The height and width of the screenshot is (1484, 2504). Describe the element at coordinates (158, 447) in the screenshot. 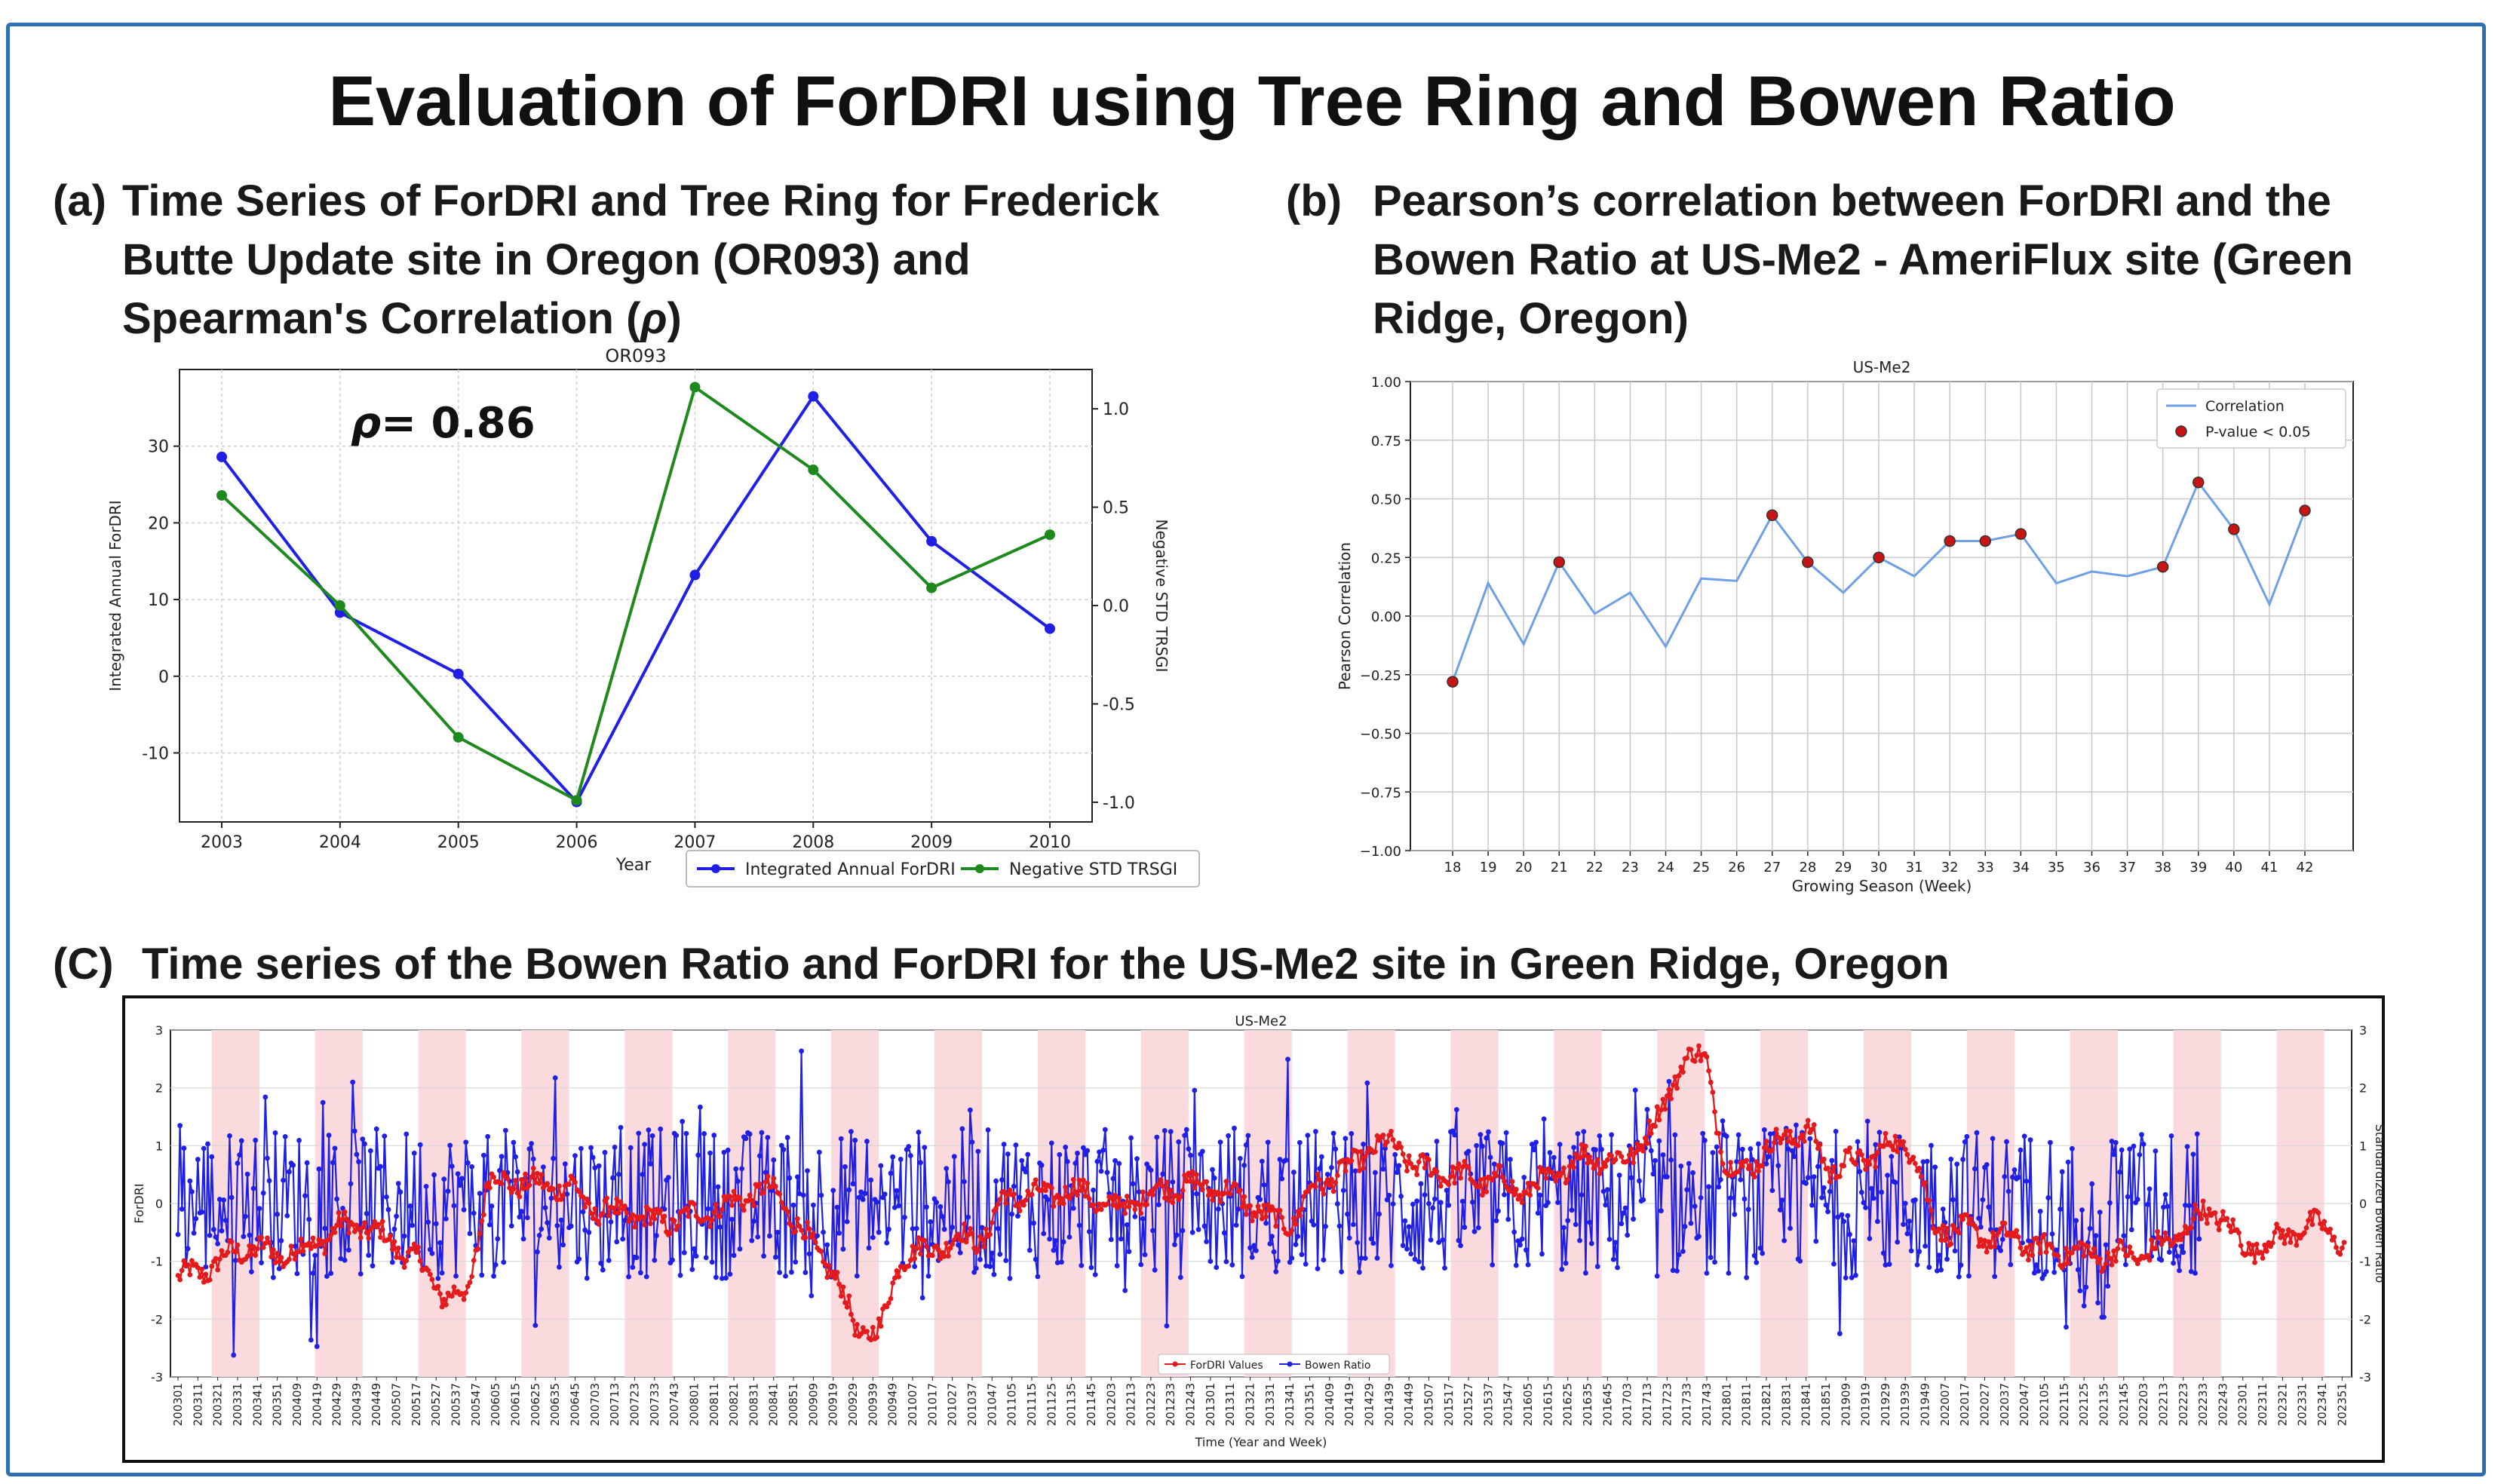

I see `chart-a-ytick-label: 30` at that location.